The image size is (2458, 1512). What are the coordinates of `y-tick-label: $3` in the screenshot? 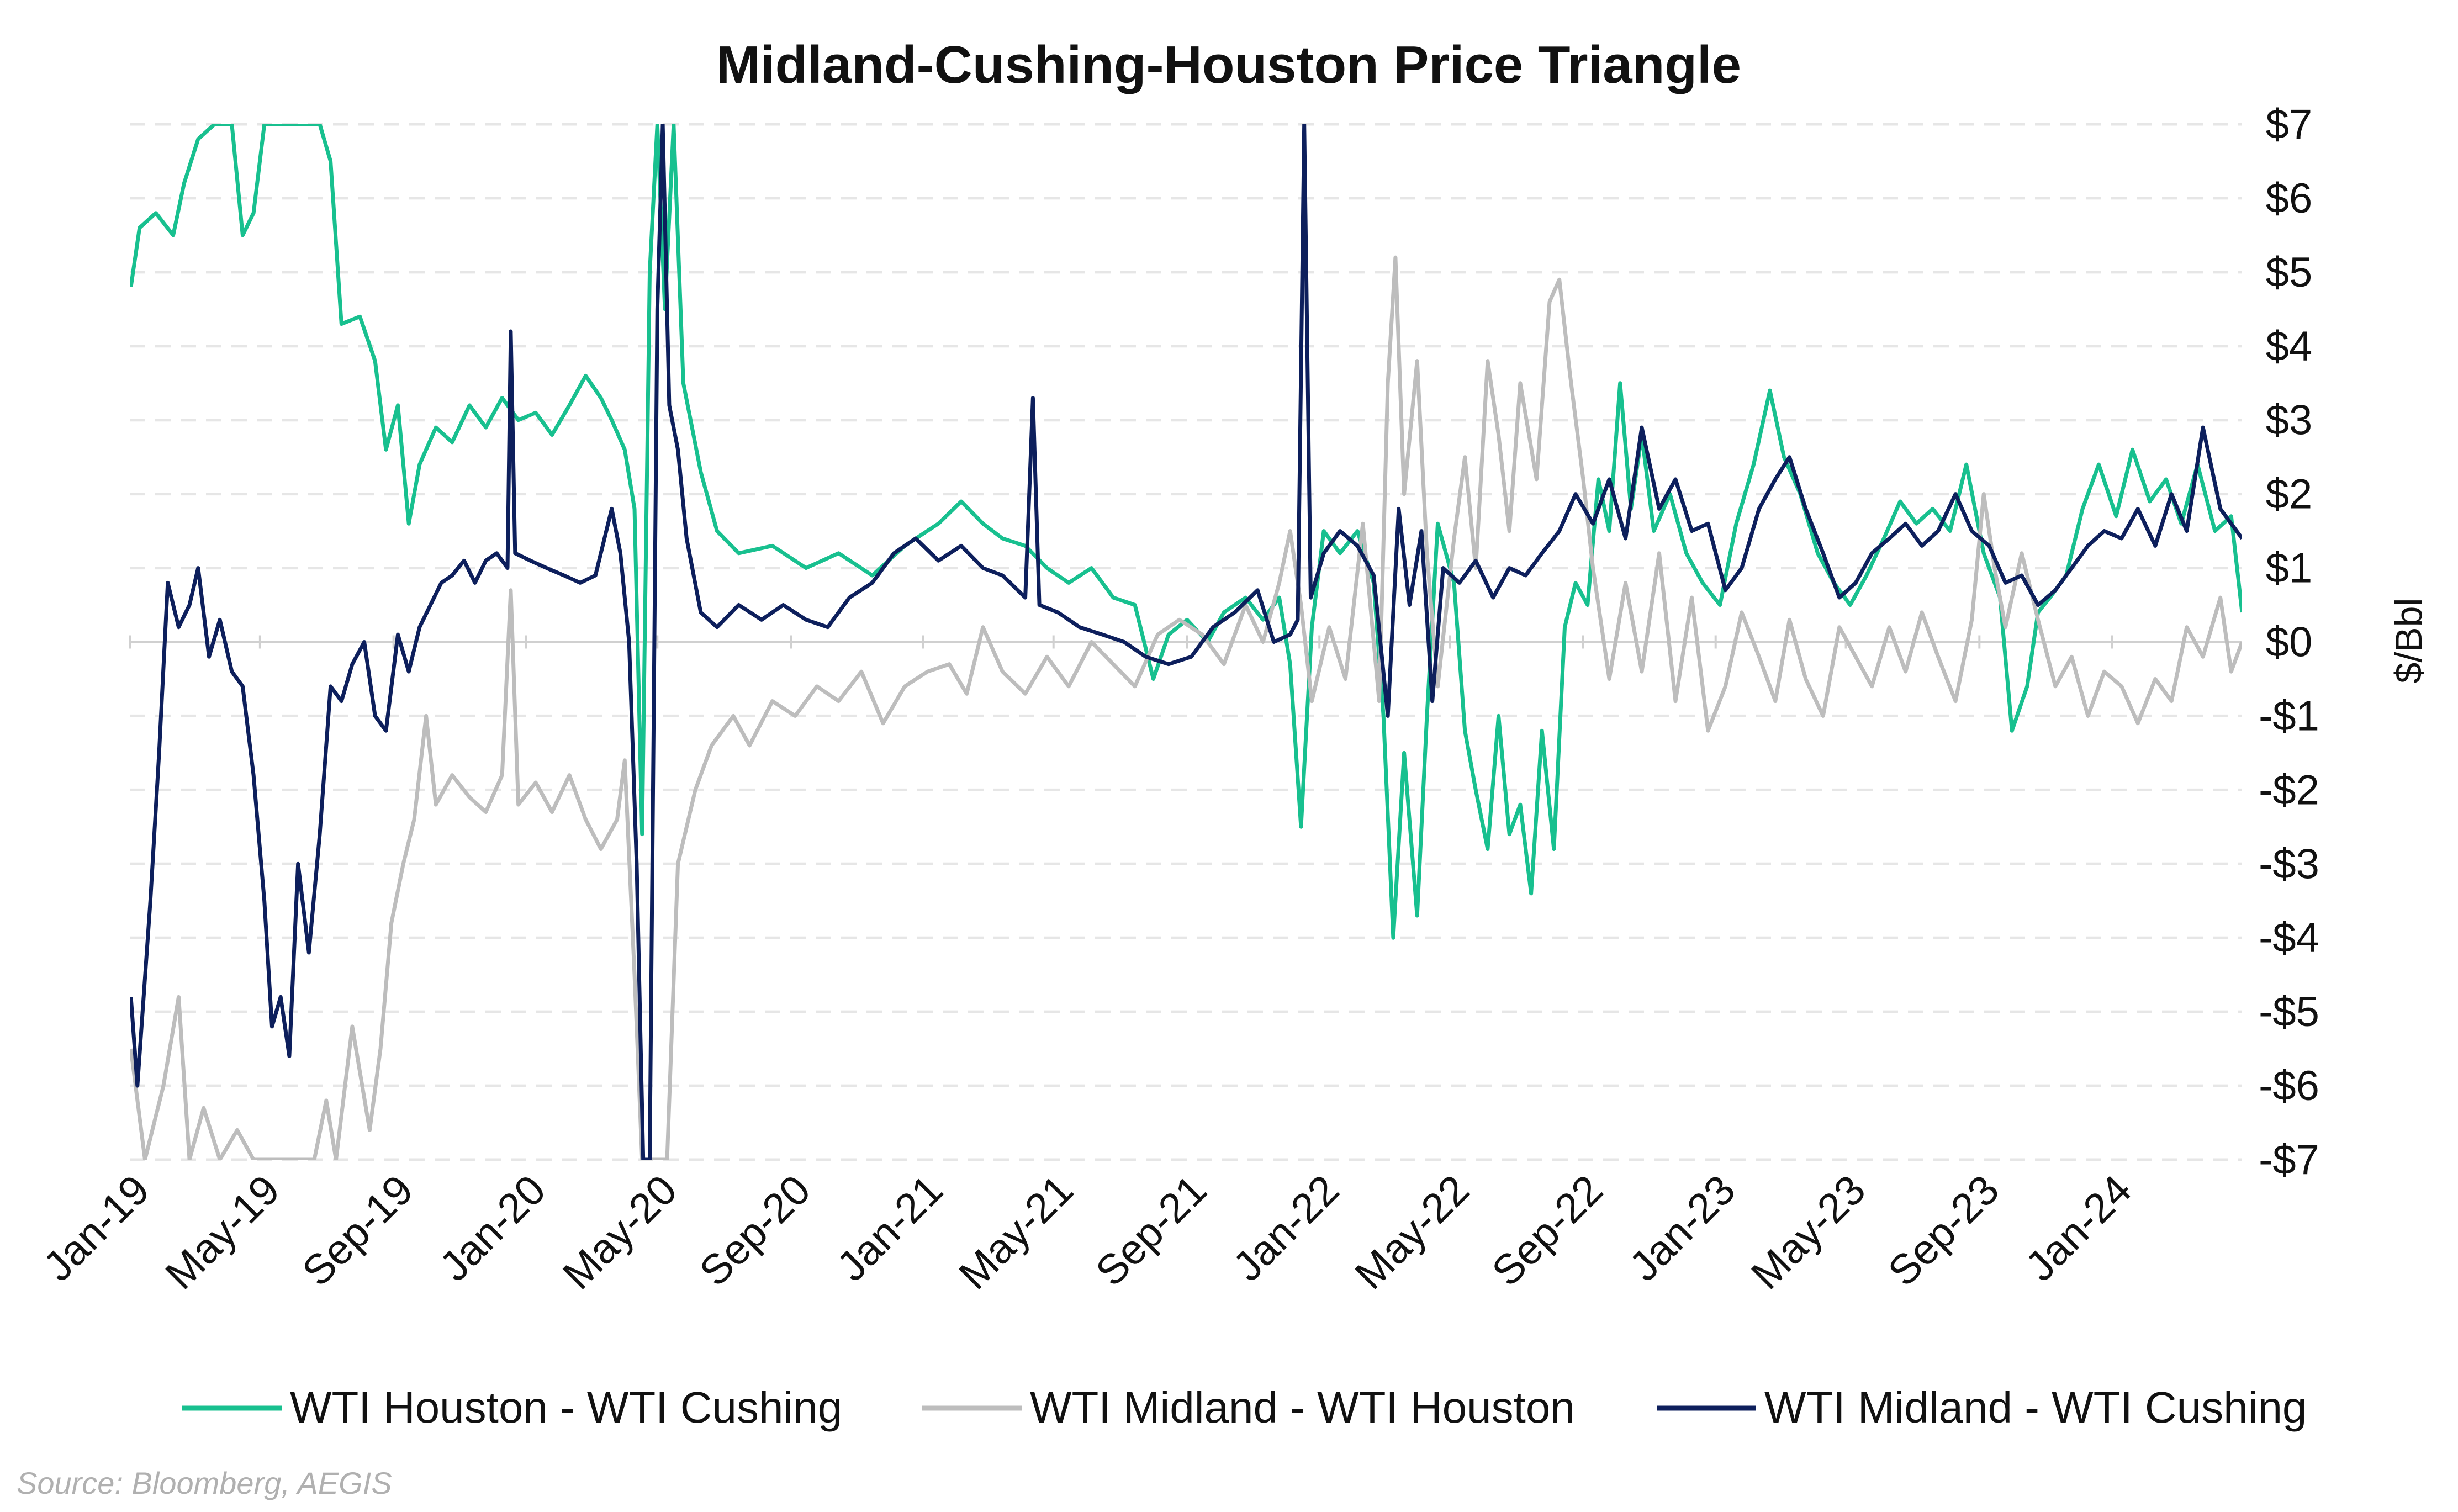 It's located at (2290, 420).